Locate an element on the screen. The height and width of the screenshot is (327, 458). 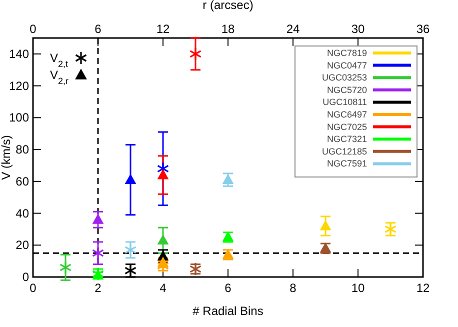
x-tick-label: 8 is located at coordinates (293, 288).